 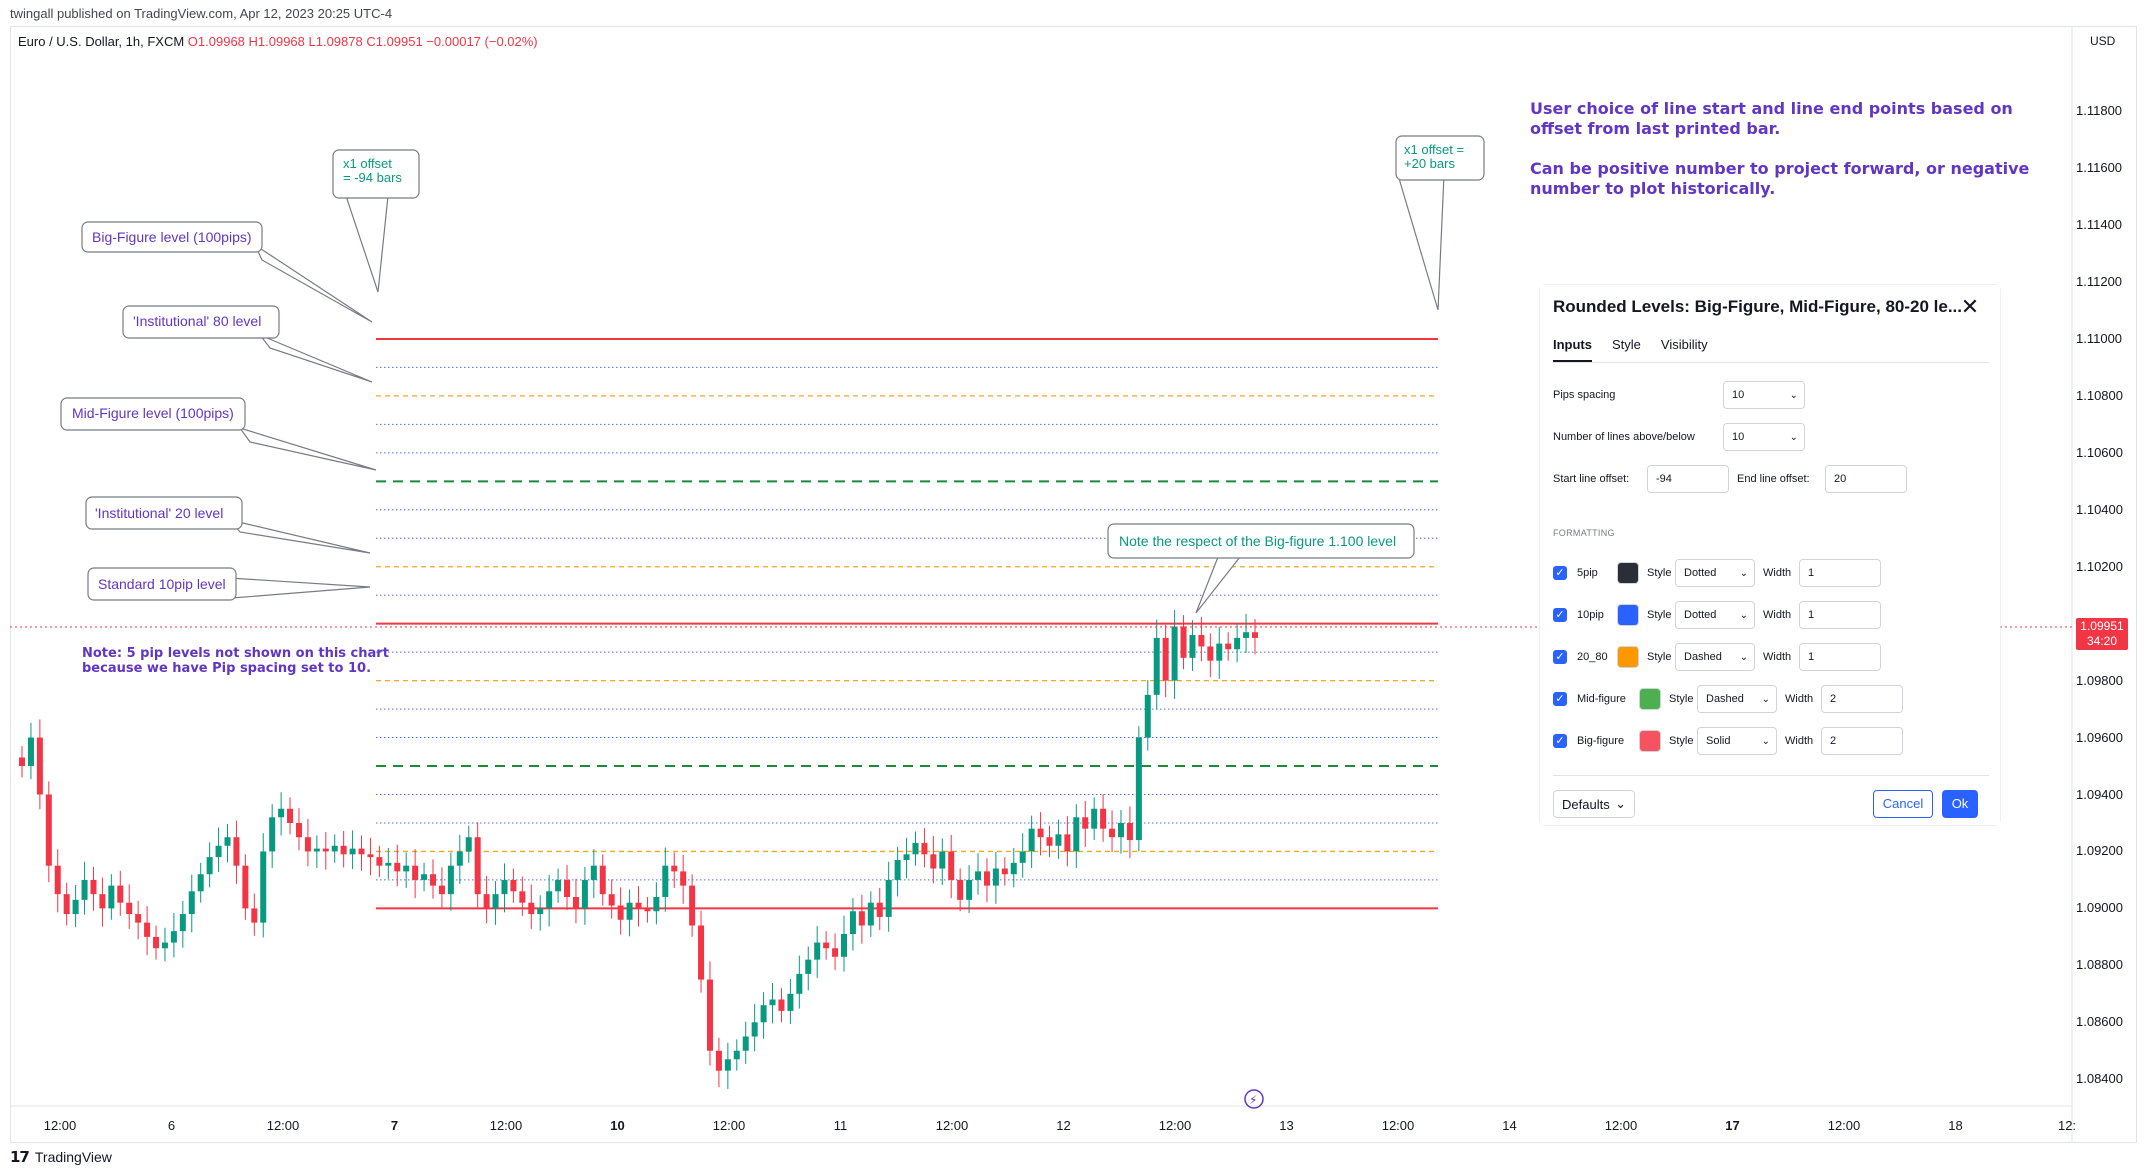 What do you see at coordinates (1866, 479) in the screenshot?
I see `end-offset-input: 20` at bounding box center [1866, 479].